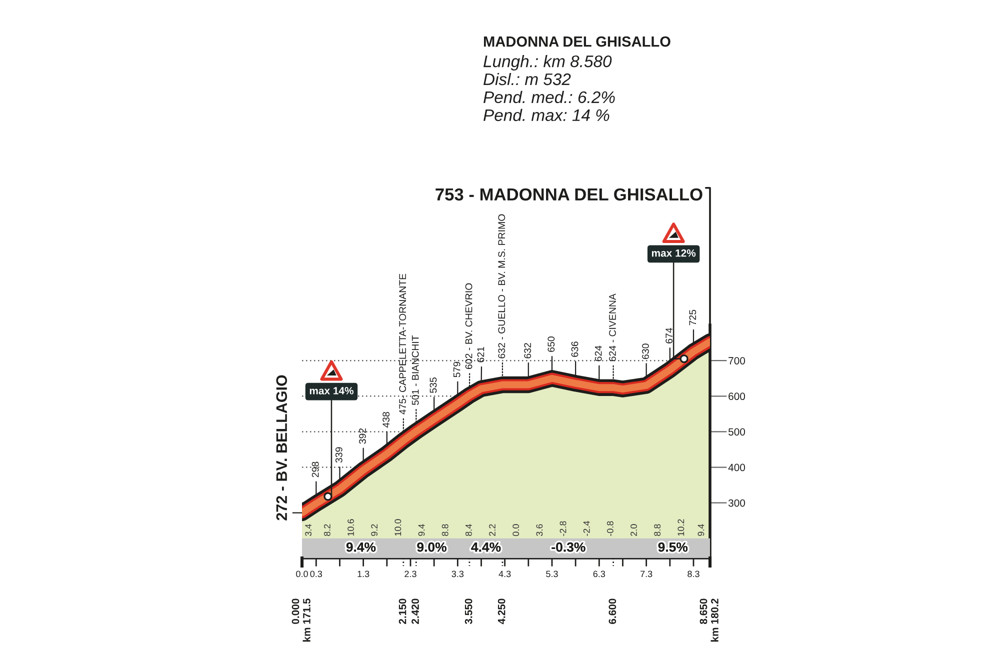 The width and height of the screenshot is (994, 666). Describe the element at coordinates (551, 344) in the screenshot. I see `data-label: 650` at that location.